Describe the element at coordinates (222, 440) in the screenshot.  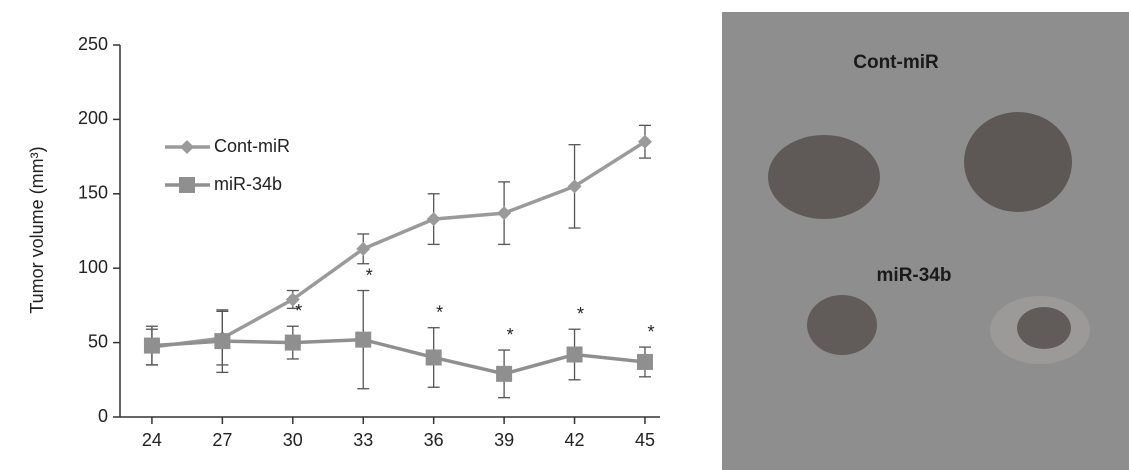
I see `x-tick-label: 27` at that location.